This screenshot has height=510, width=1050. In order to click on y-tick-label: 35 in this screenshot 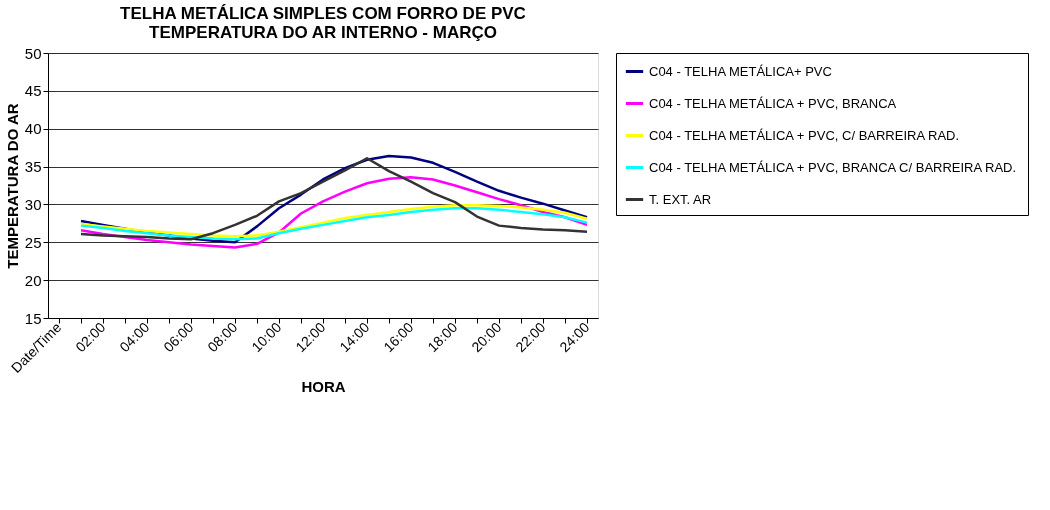, I will do `click(33, 167)`.